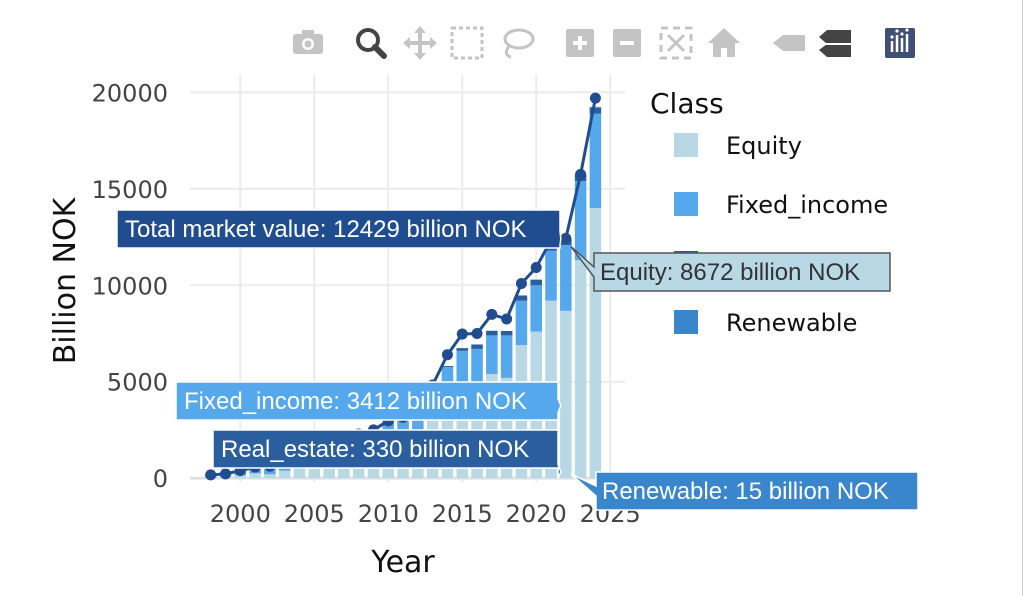 The height and width of the screenshot is (596, 1030). I want to click on y-axis-title: Billion NOK, so click(65, 280).